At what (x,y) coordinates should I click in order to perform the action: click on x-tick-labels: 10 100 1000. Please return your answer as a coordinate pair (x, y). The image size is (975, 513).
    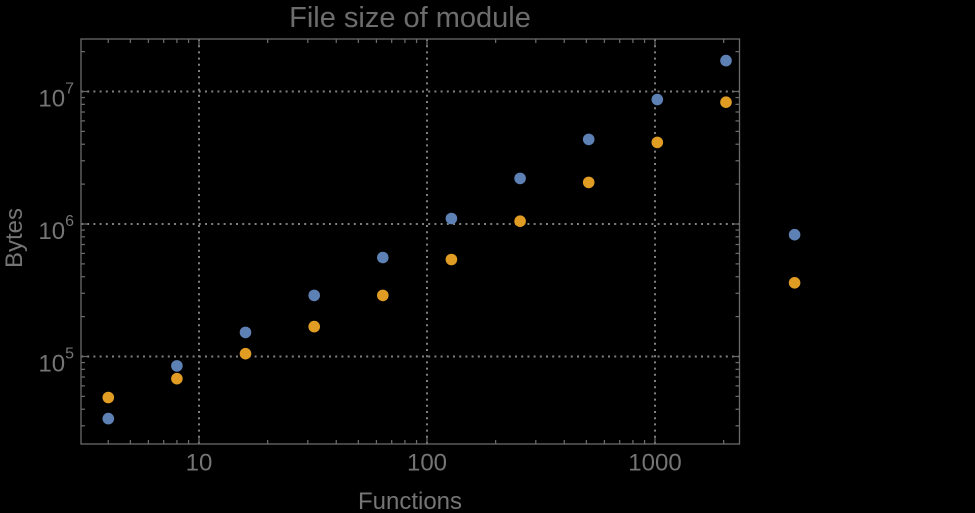
    Looking at the image, I should click on (434, 463).